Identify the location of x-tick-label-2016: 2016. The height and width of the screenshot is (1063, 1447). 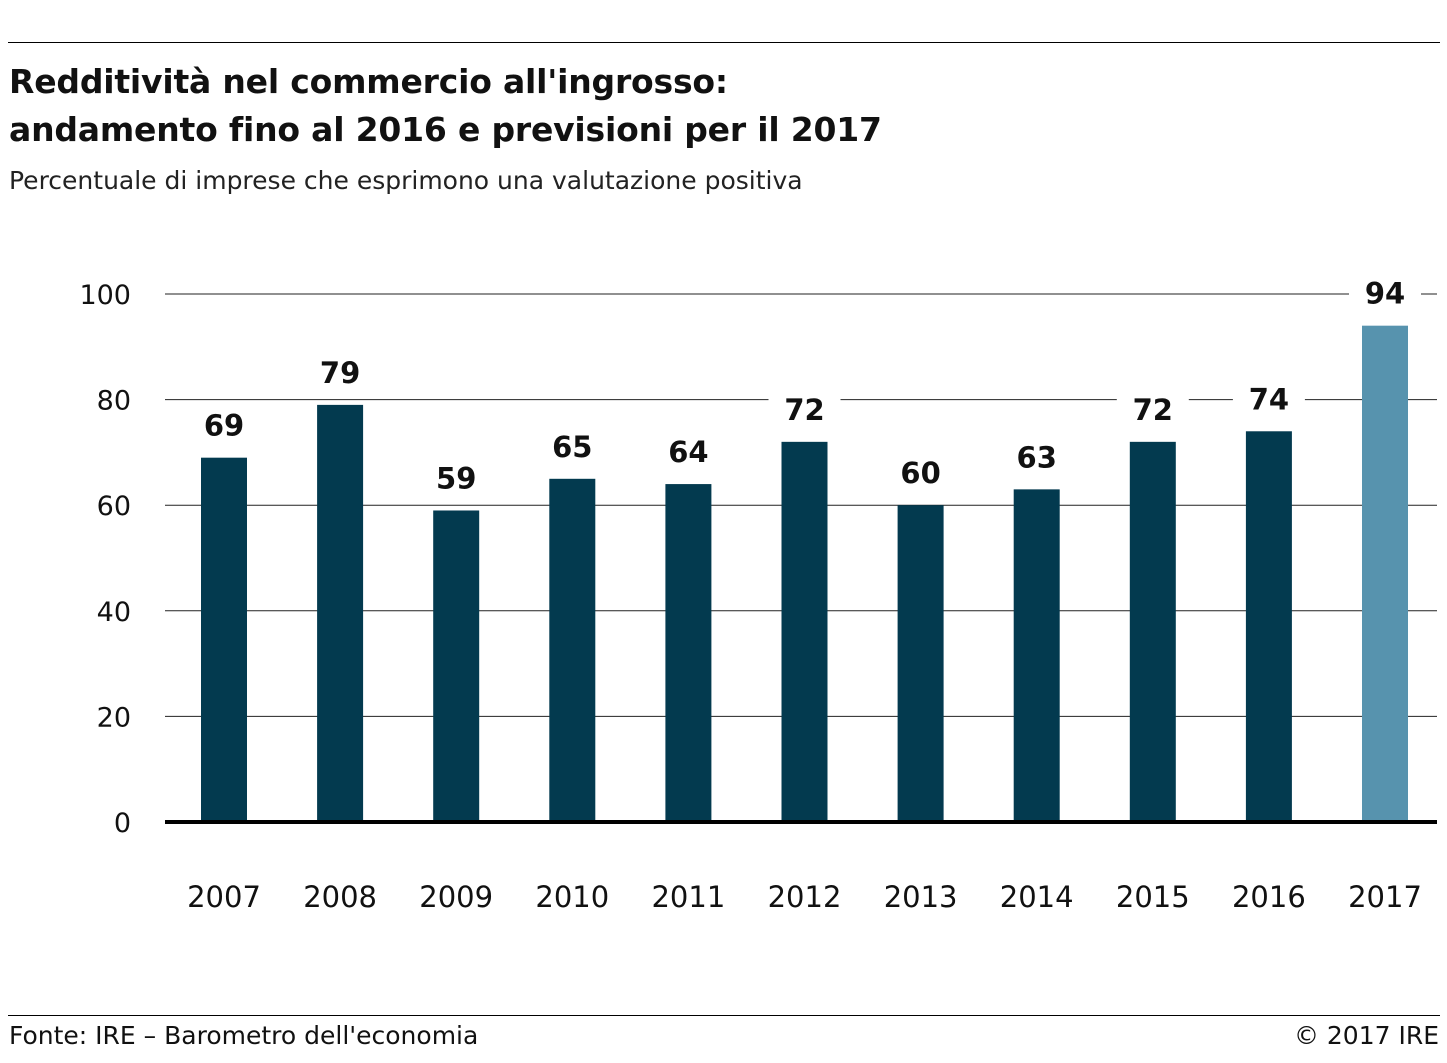
(1269, 897).